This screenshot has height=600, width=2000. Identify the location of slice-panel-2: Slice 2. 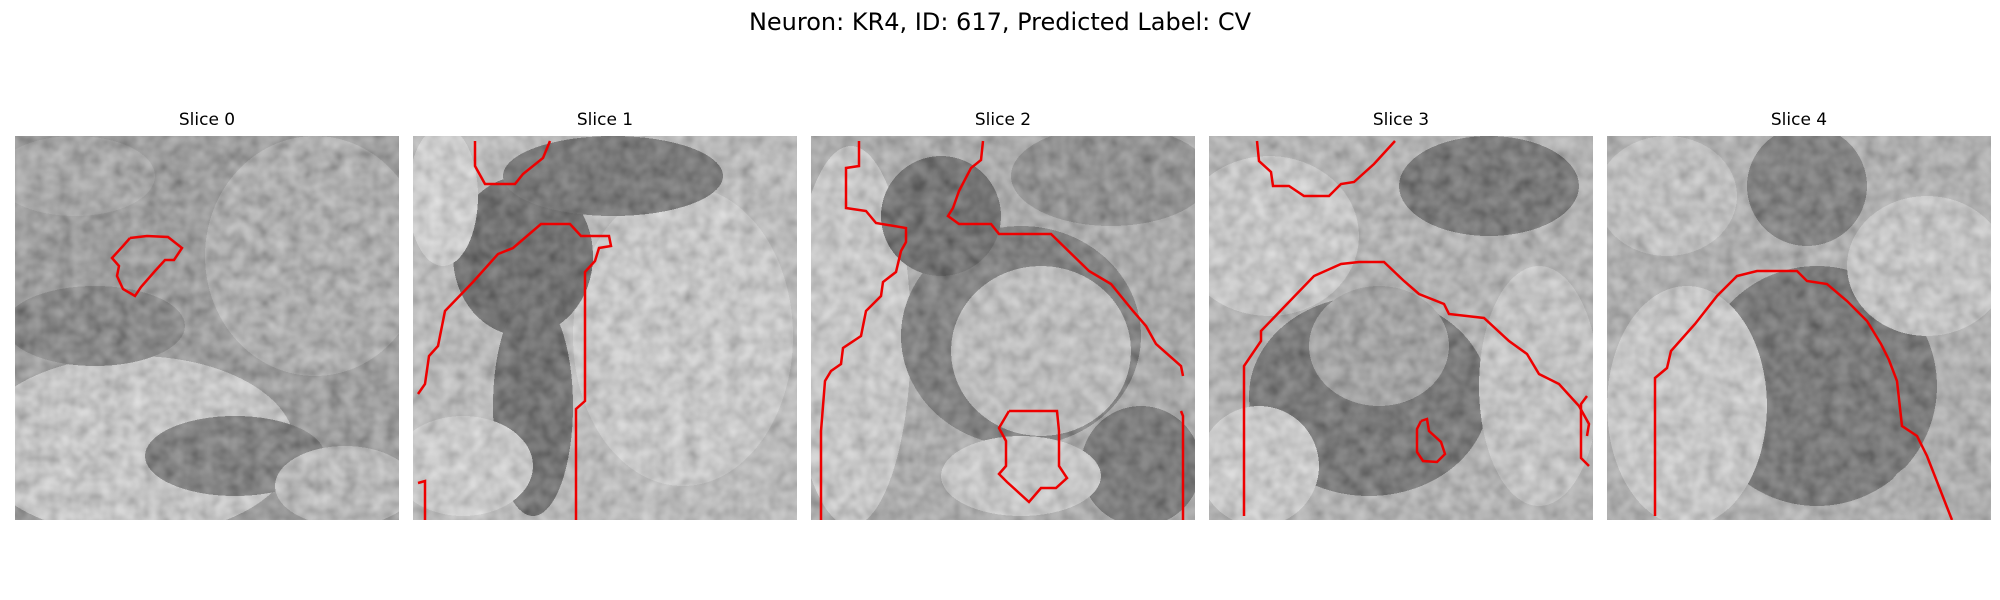
(1003, 314).